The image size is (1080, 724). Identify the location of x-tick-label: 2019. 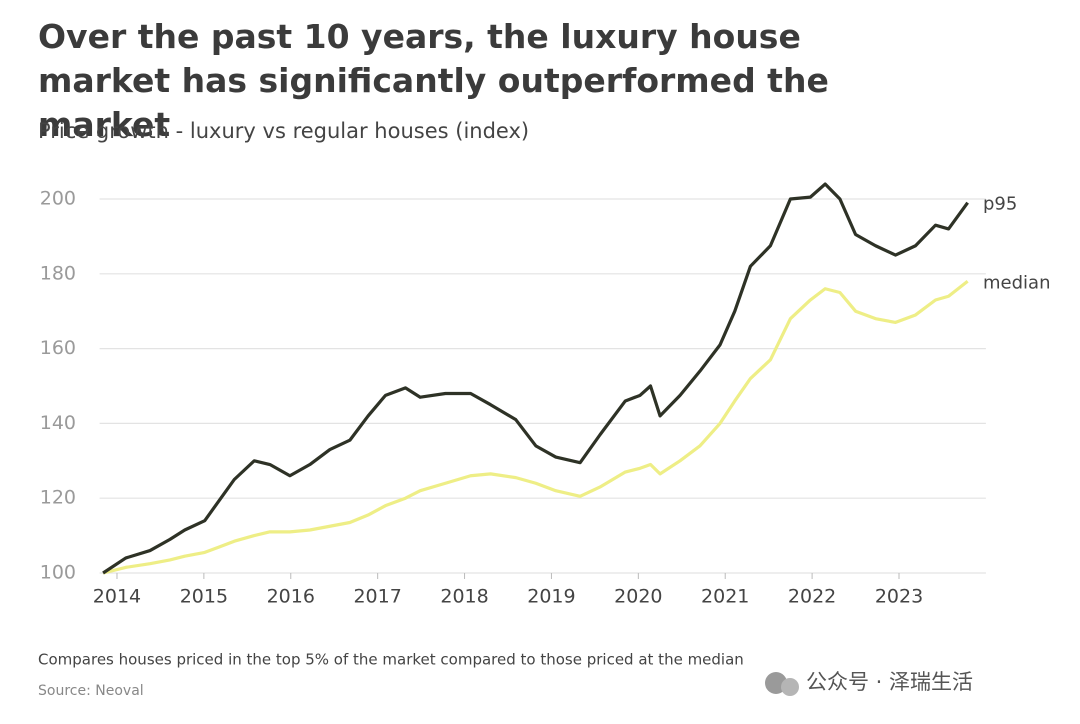
(551, 597).